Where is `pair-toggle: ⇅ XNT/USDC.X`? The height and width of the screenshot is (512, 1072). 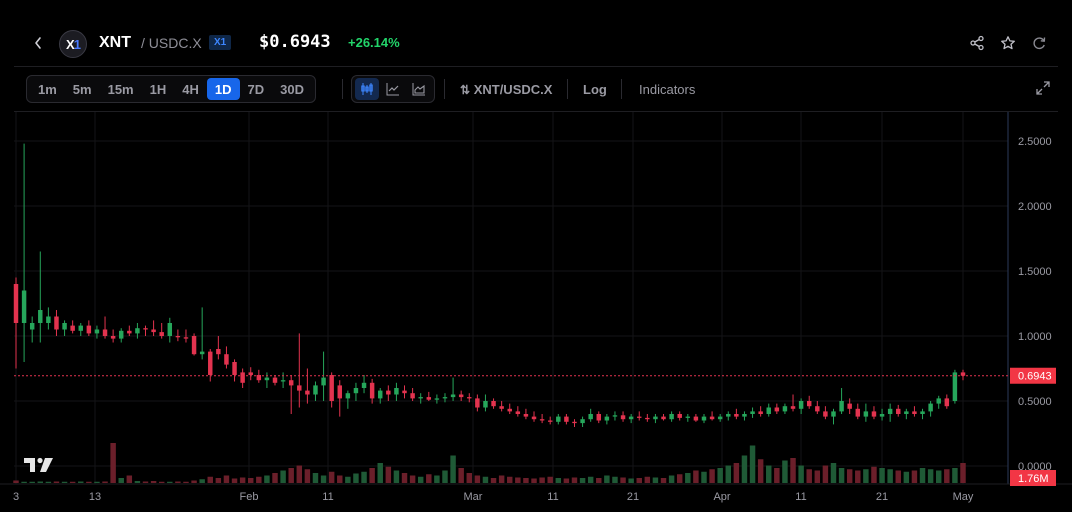
pair-toggle: ⇅ XNT/USDC.X is located at coordinates (506, 89).